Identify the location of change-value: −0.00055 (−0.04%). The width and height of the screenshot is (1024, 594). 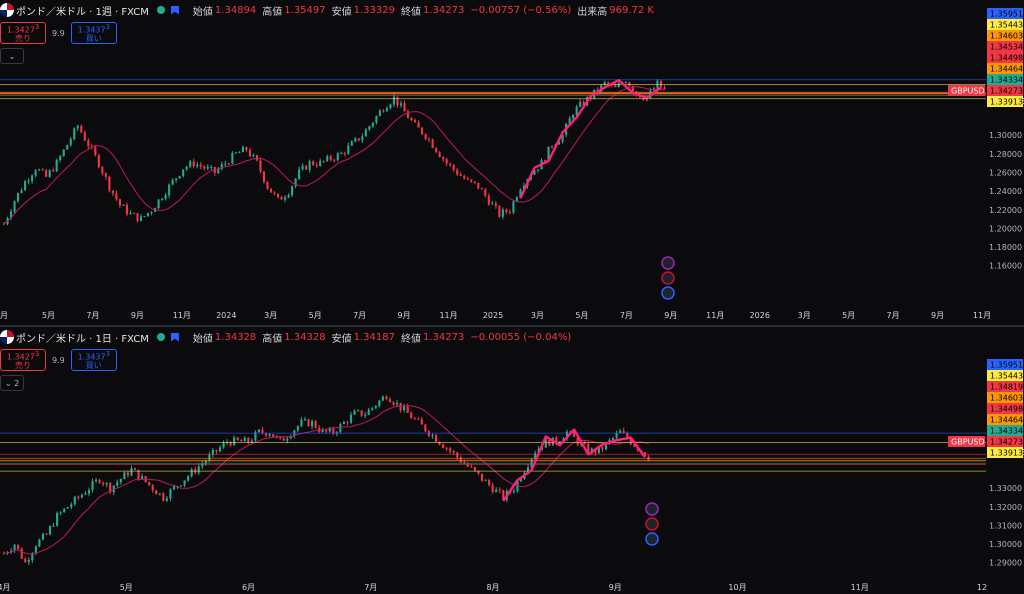
(521, 337).